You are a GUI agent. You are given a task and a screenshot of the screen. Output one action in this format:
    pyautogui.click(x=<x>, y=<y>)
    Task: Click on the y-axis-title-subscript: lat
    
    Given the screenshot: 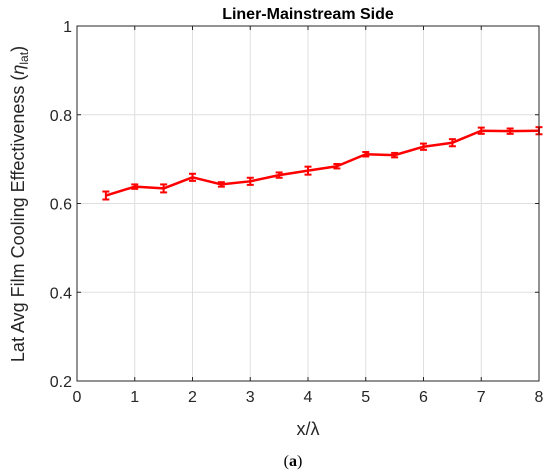 What is the action you would take?
    pyautogui.click(x=24, y=57)
    